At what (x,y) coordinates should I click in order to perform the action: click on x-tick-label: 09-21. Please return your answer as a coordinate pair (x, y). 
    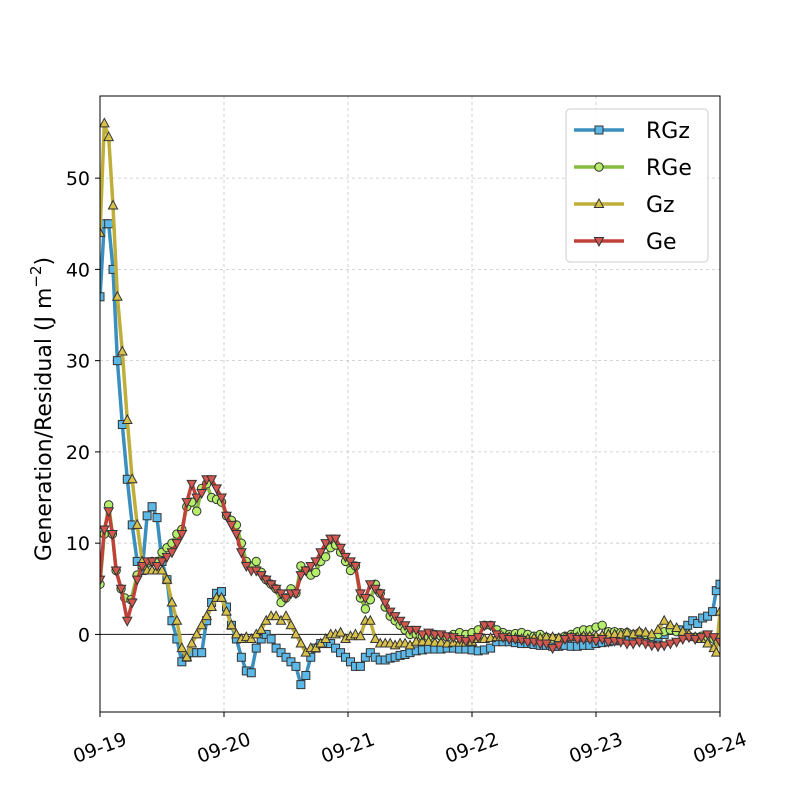
    Looking at the image, I should click on (347, 748).